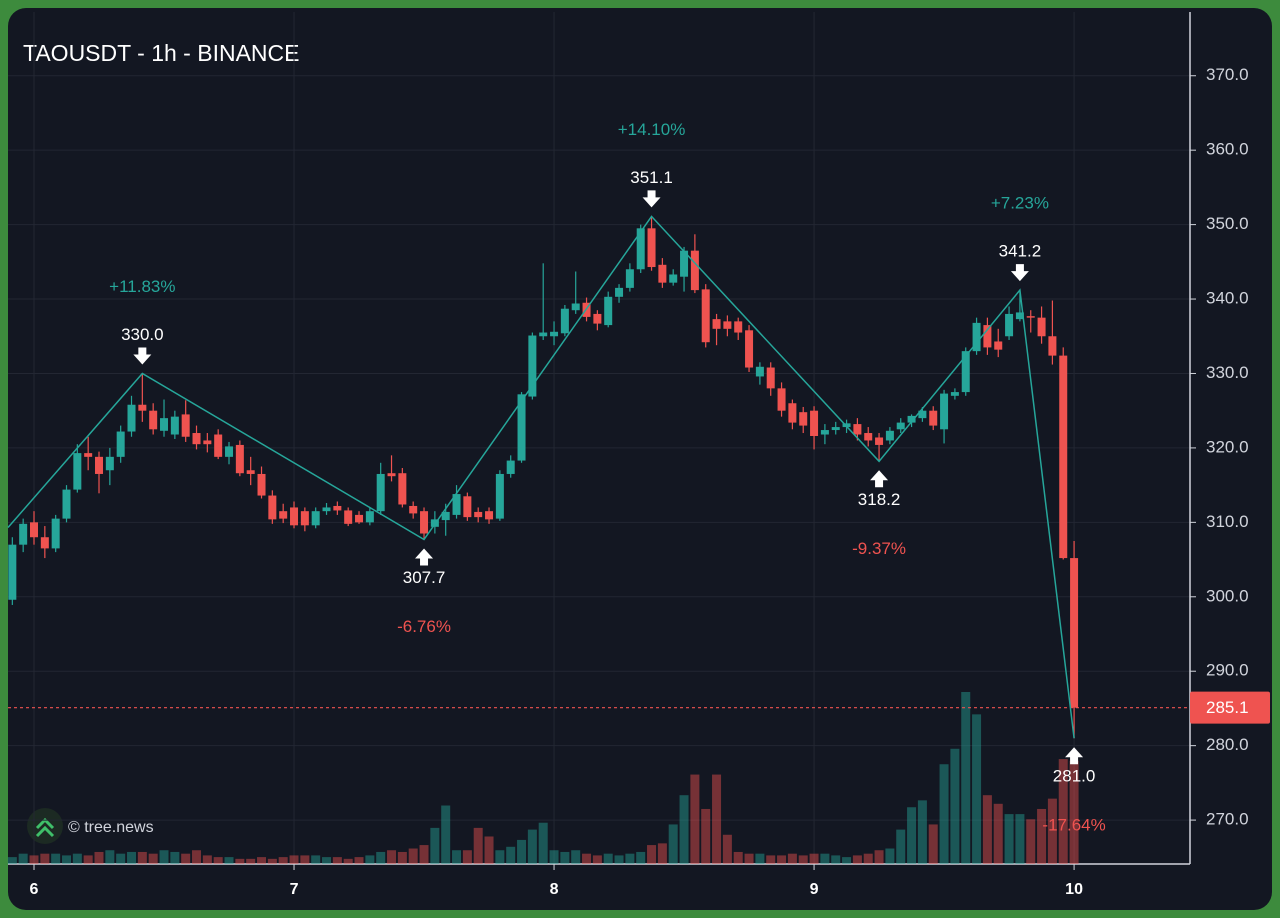 The height and width of the screenshot is (918, 1280). Describe the element at coordinates (652, 129) in the screenshot. I see `change-label: +14.10%` at that location.